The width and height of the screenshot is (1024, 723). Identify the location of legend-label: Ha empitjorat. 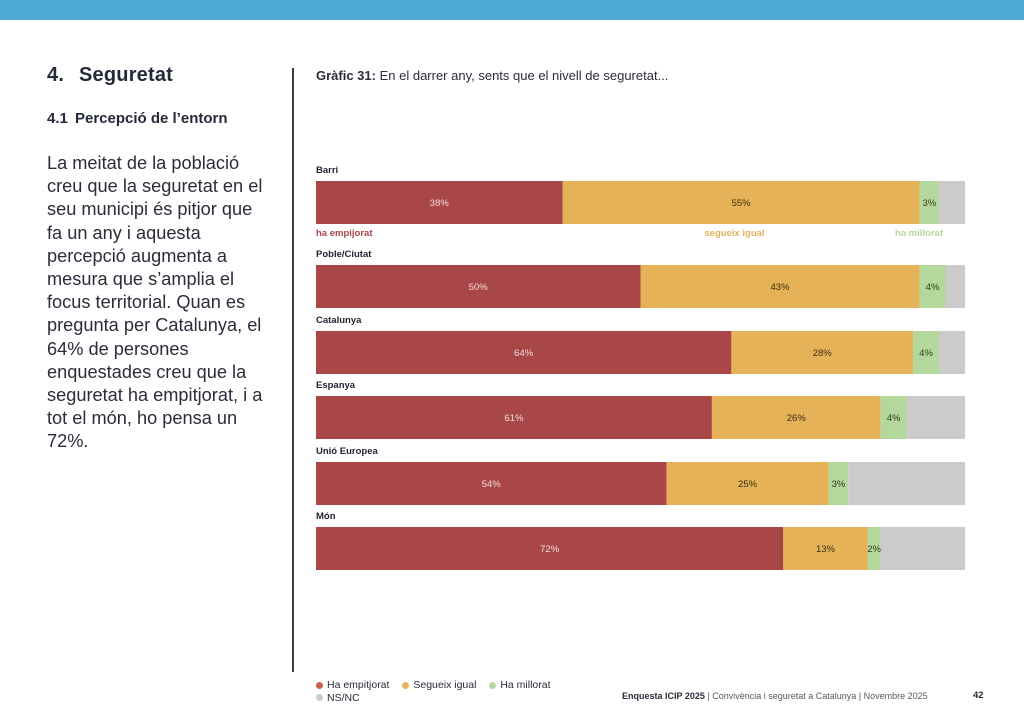
(358, 685).